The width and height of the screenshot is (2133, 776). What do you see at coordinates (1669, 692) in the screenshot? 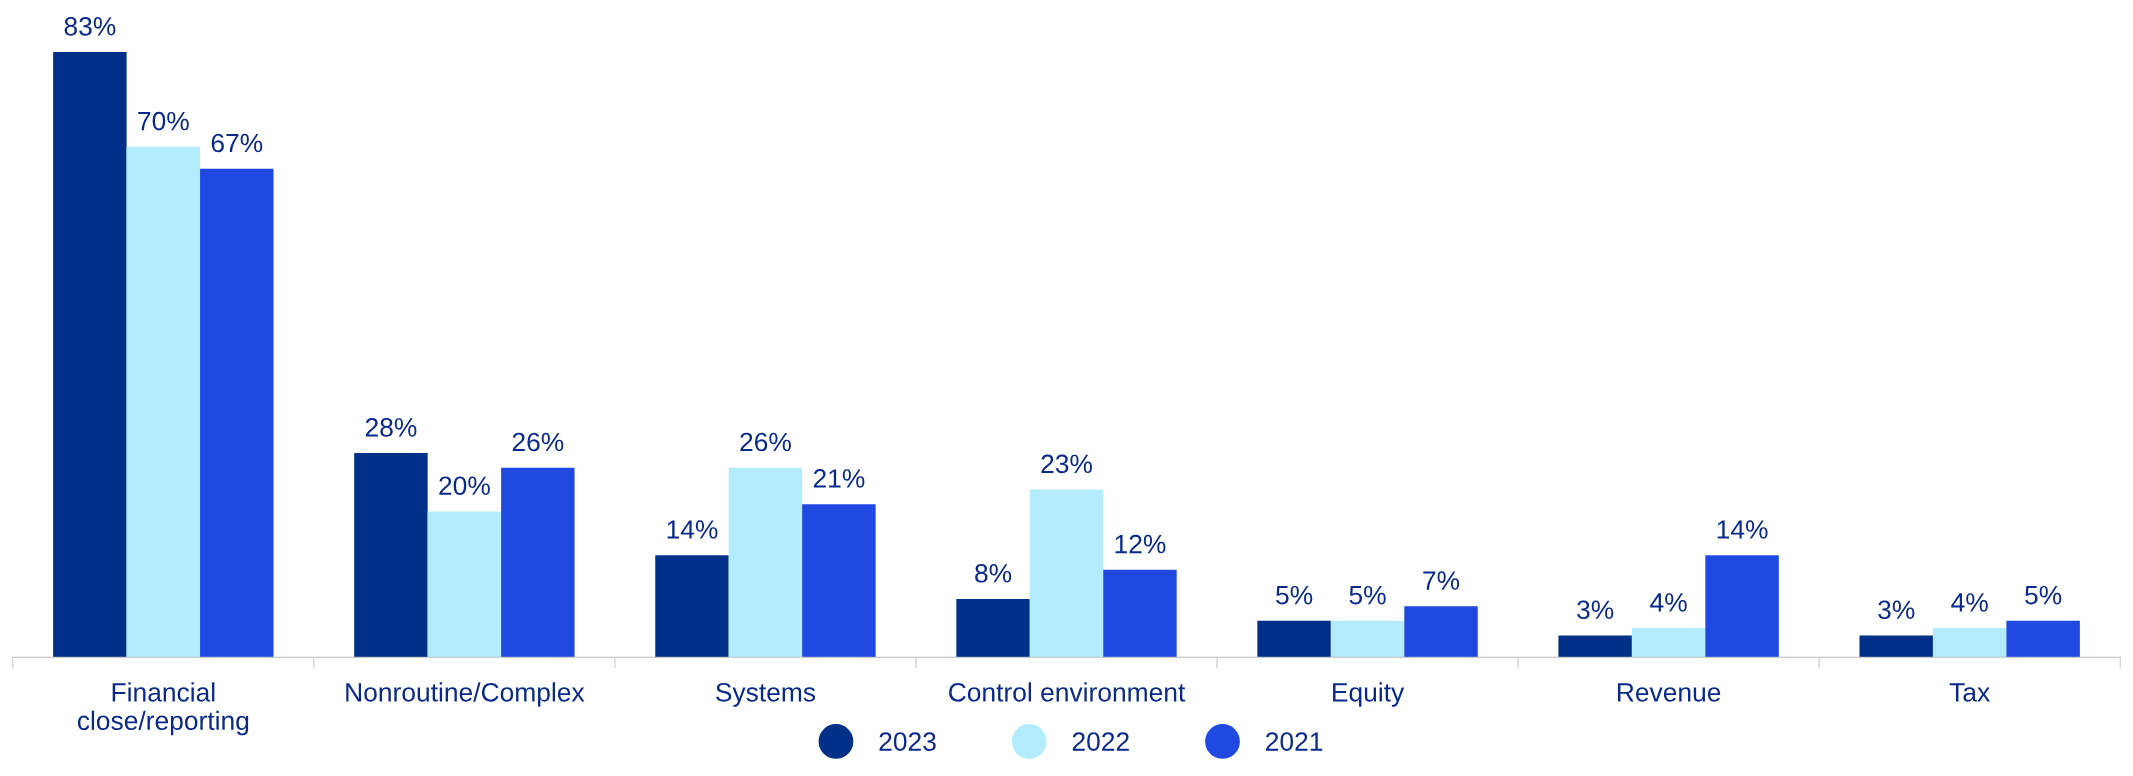
I see `x-tick-label: Revenue` at bounding box center [1669, 692].